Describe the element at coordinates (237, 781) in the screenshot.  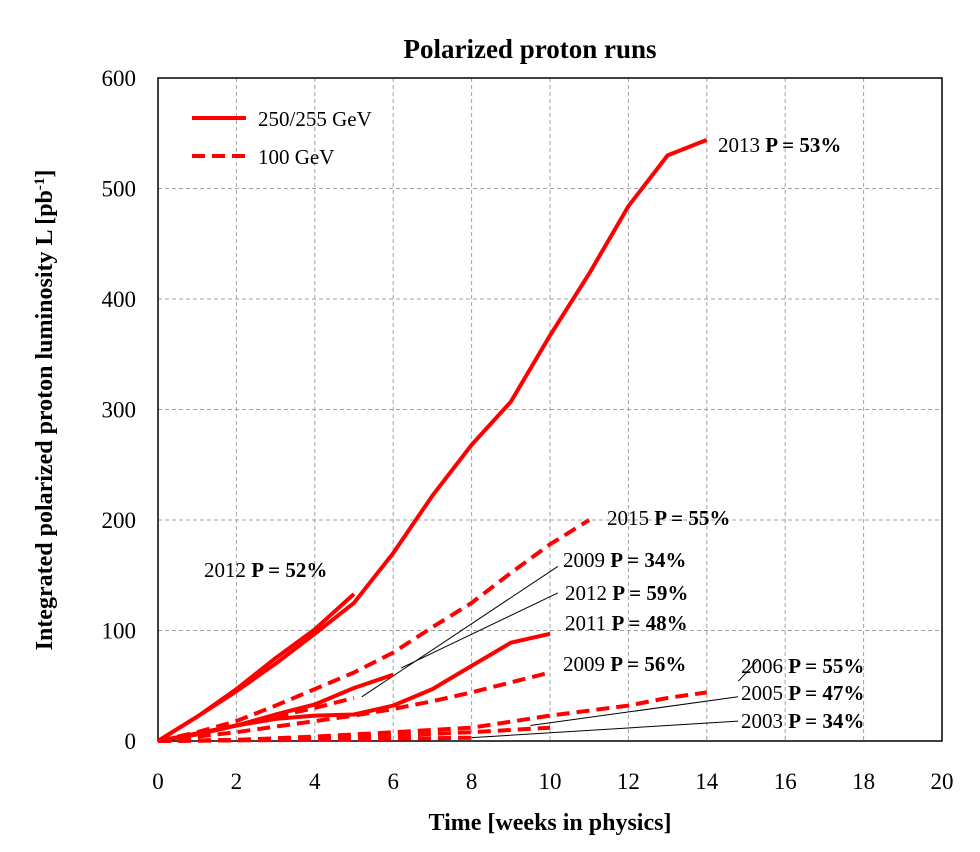
I see `x-tick-label: 2` at that location.